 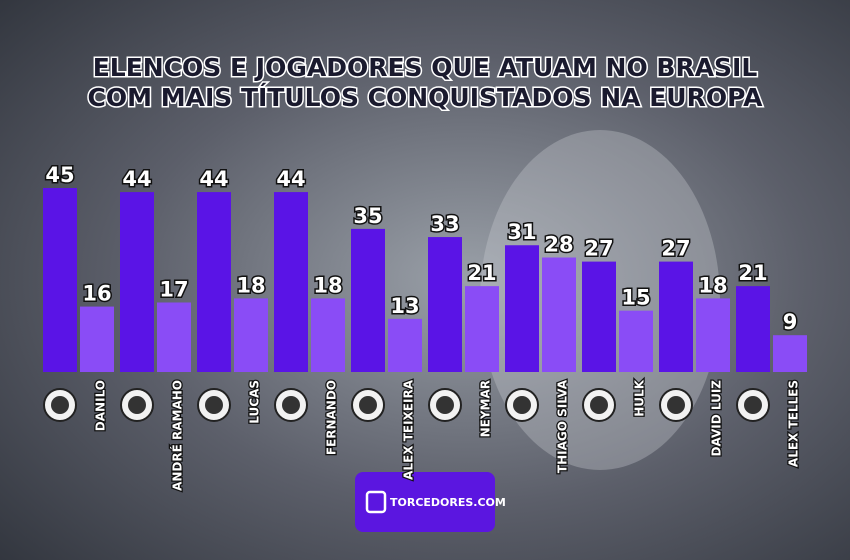 I want to click on x-tick-label: DANILO, so click(x=101, y=405).